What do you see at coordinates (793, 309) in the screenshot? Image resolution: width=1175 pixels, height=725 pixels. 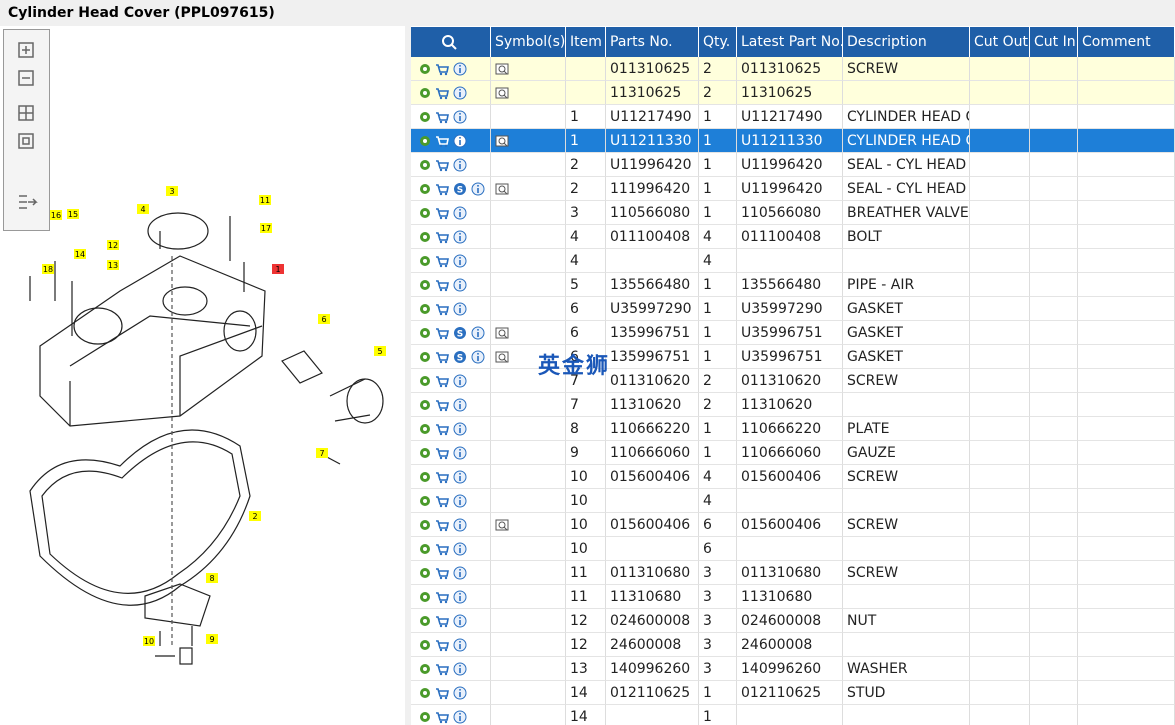 I see `table-row: 6 U35997290 1 U35997290 GASKET` at bounding box center [793, 309].